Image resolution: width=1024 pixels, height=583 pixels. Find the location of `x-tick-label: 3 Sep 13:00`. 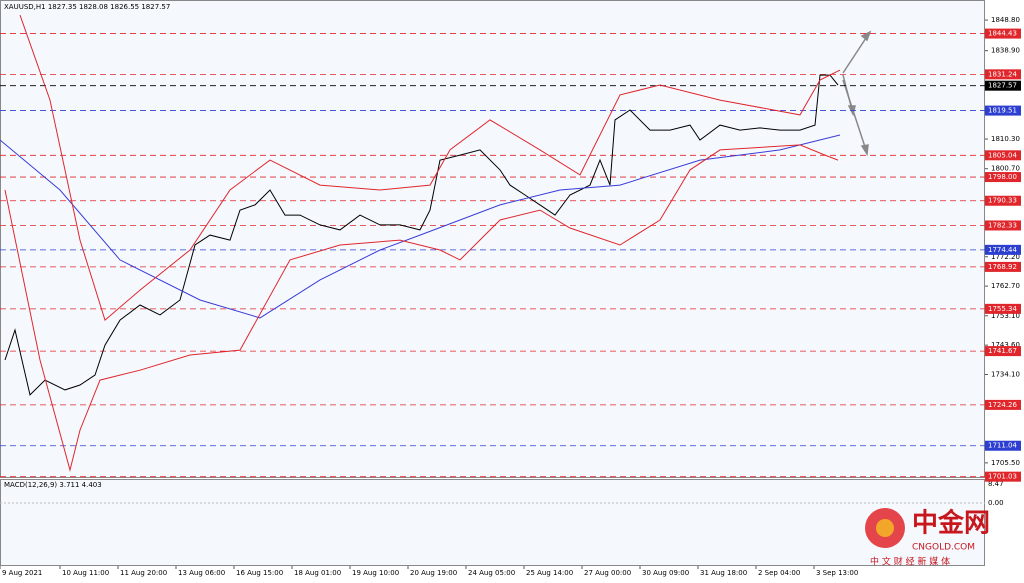

x-tick-label: 3 Sep 13:00 is located at coordinates (837, 573).